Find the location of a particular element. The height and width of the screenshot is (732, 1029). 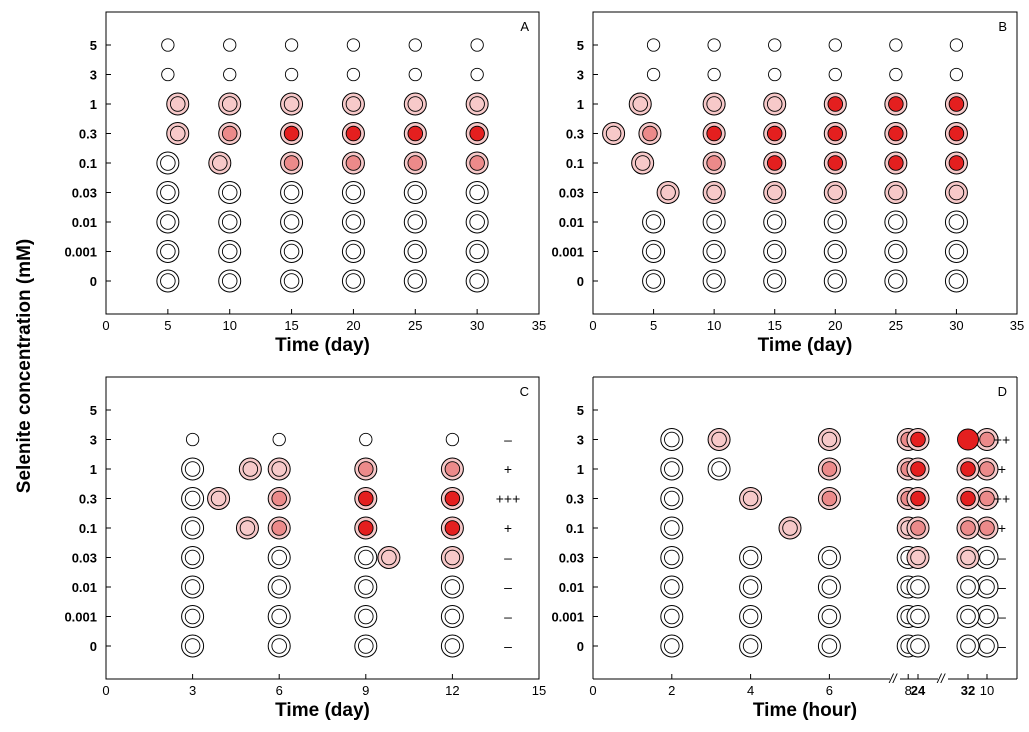

score-label: ++ is located at coordinates (1002, 499).